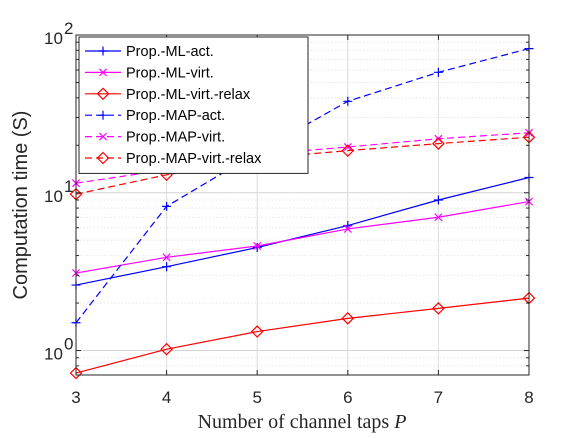  I want to click on y-tick-label-exponent: 0, so click(68, 344).